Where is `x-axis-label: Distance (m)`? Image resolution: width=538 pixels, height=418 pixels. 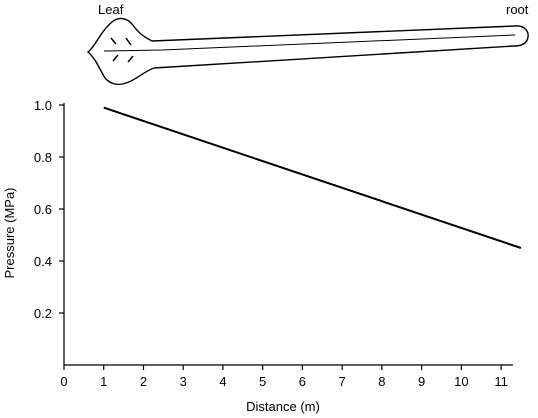
x-axis-label: Distance (m) is located at coordinates (283, 406).